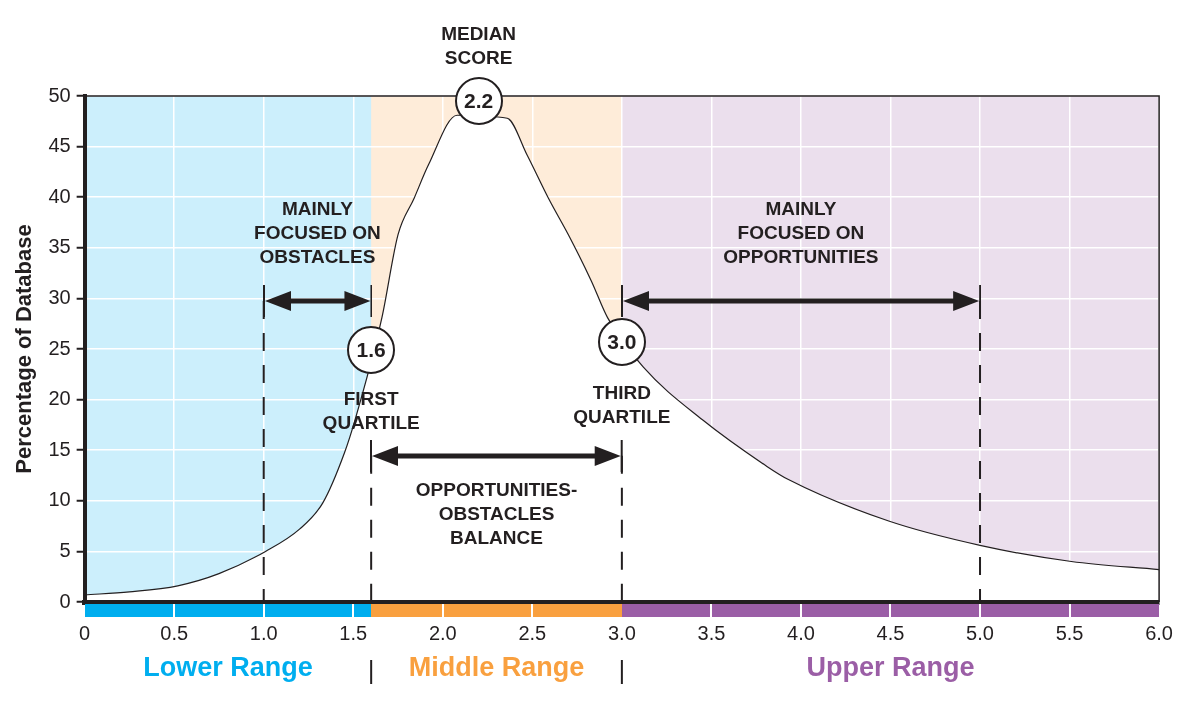 The height and width of the screenshot is (712, 1193). Describe the element at coordinates (442, 632) in the screenshot. I see `x-tick-label: 2.0` at that location.